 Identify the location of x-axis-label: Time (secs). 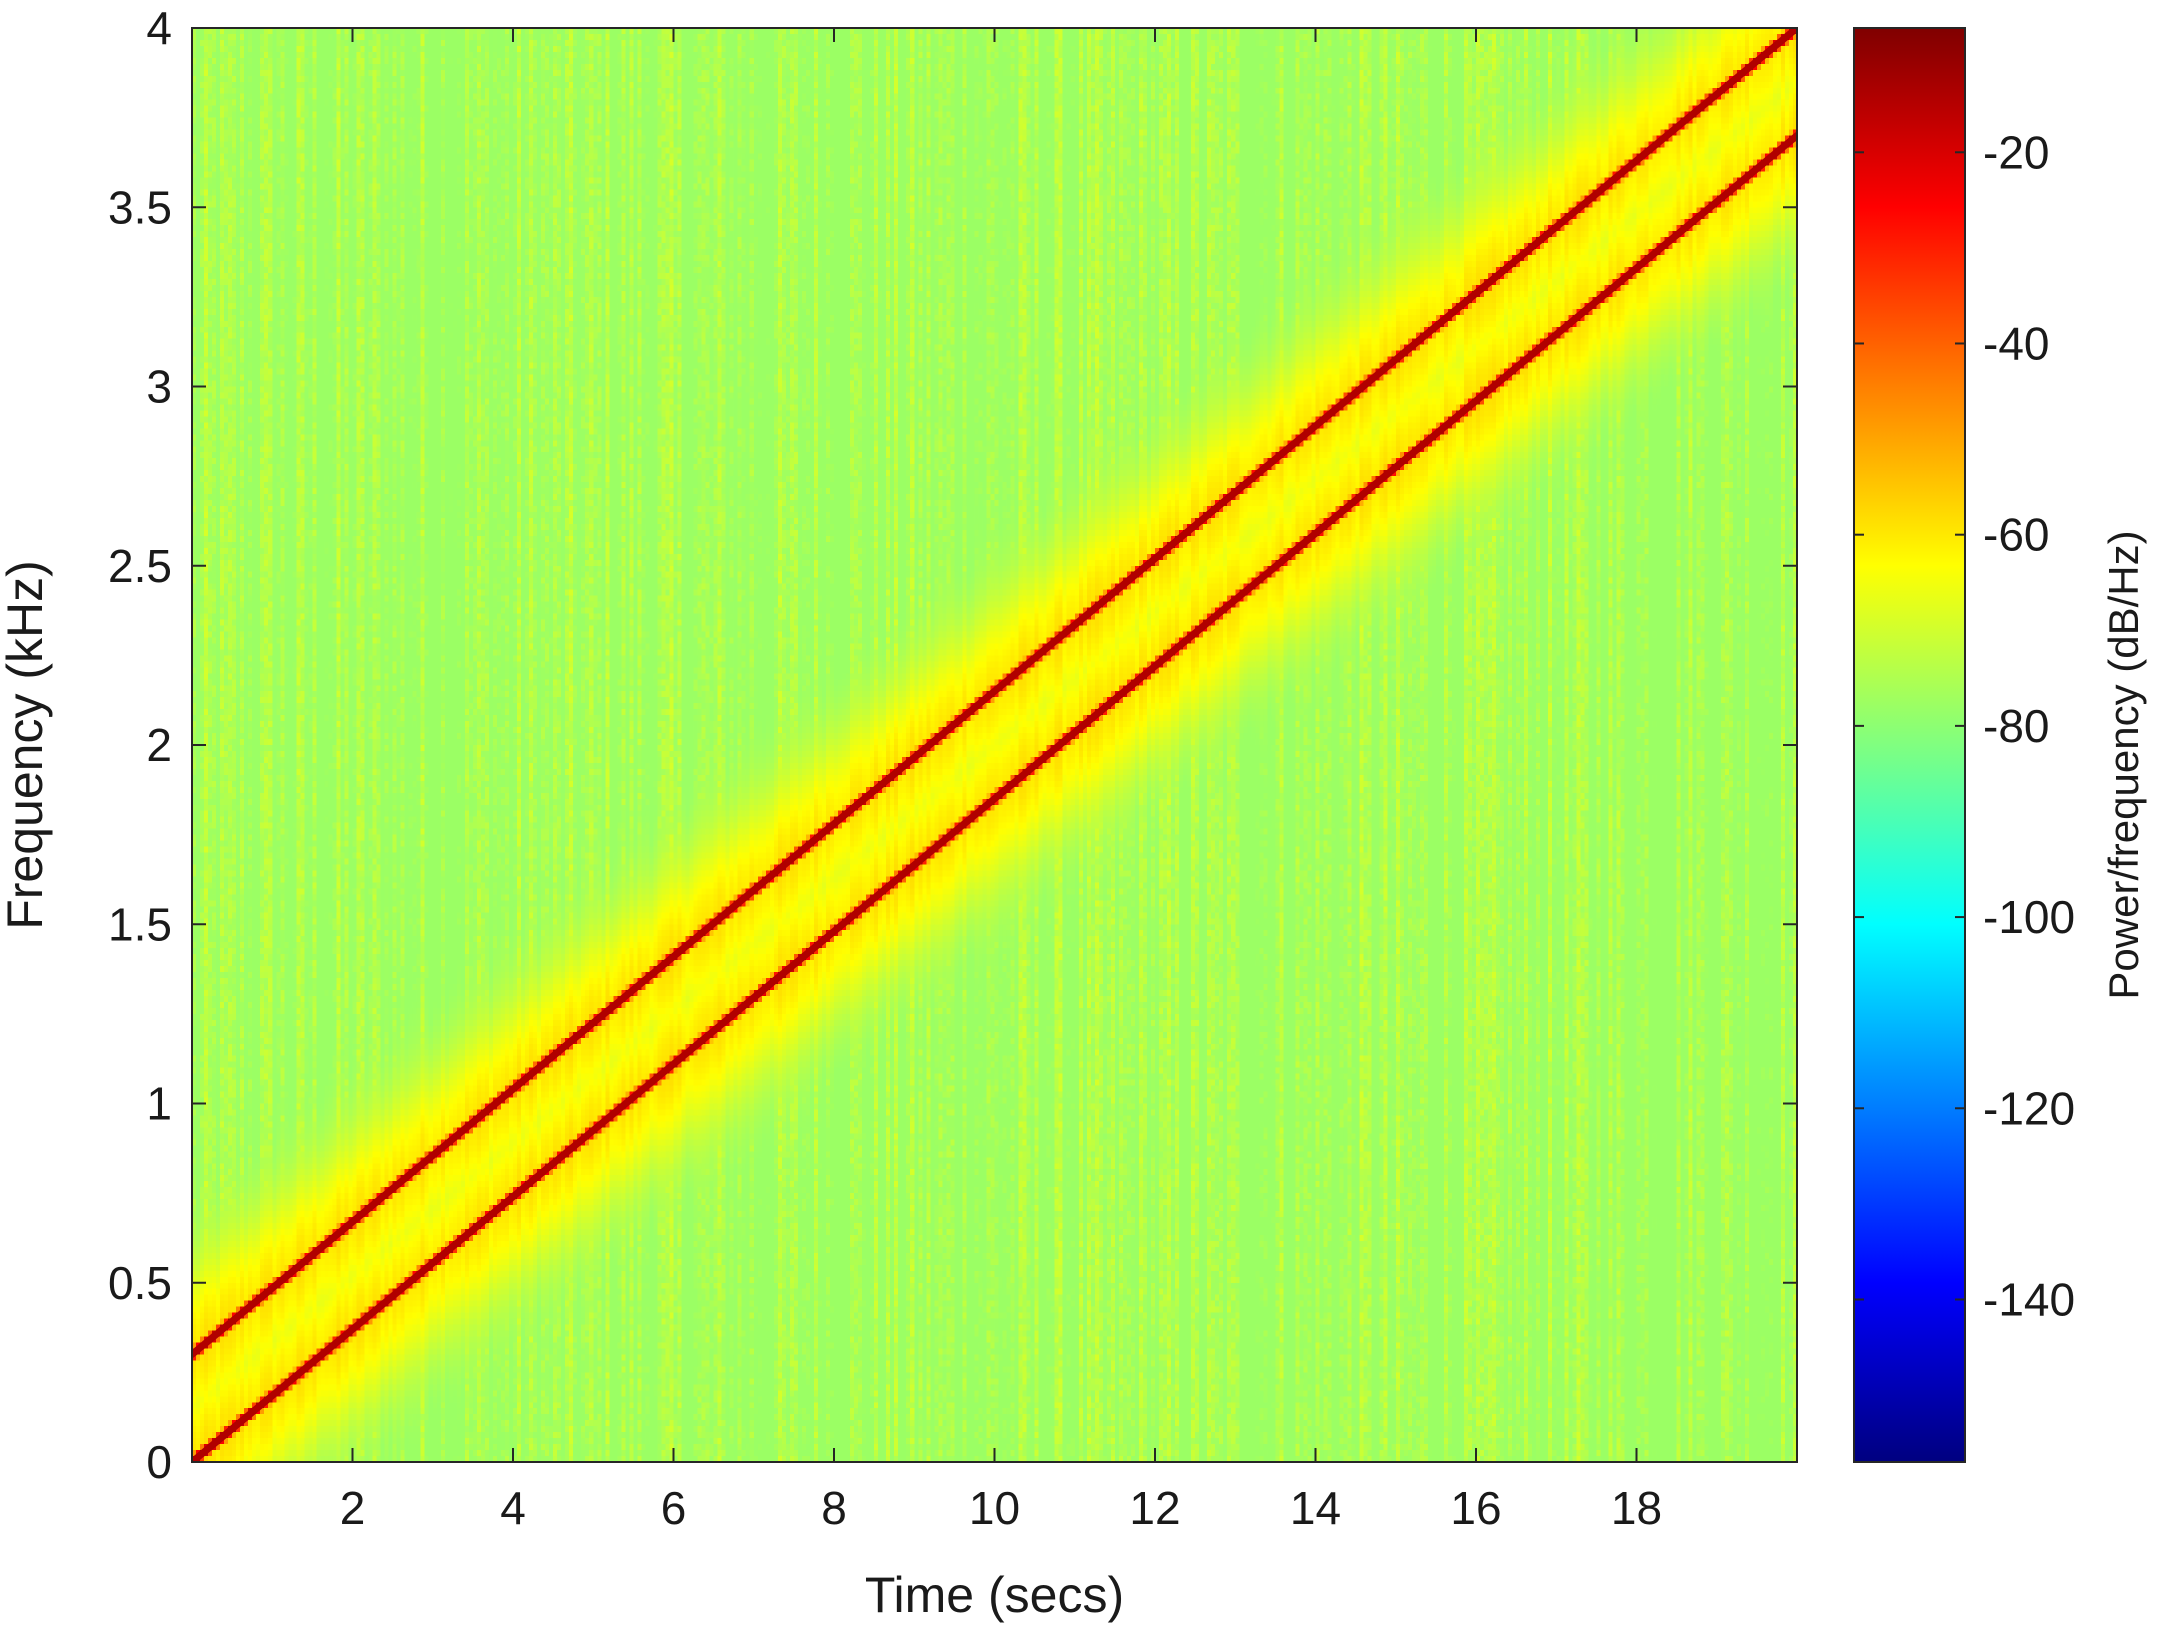
(994, 1595).